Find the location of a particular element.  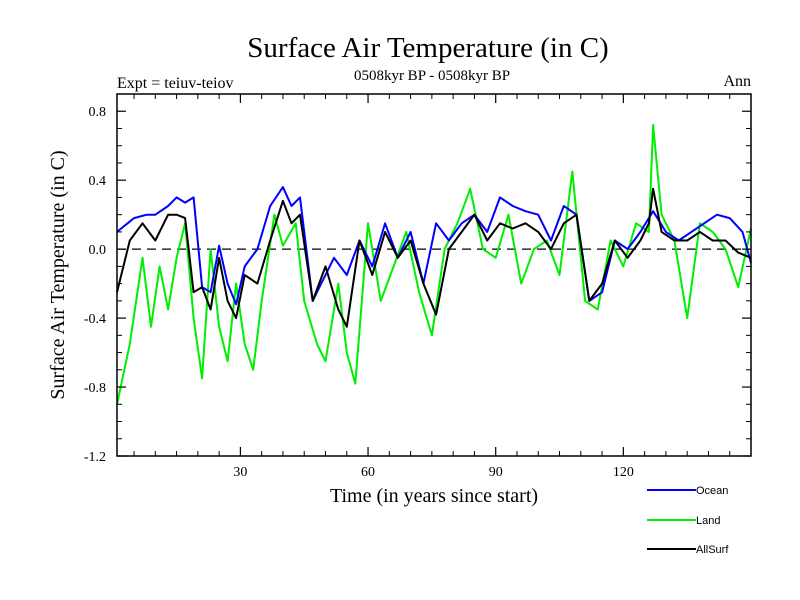

legend-label-allsurf: AllSurf is located at coordinates (712, 550).